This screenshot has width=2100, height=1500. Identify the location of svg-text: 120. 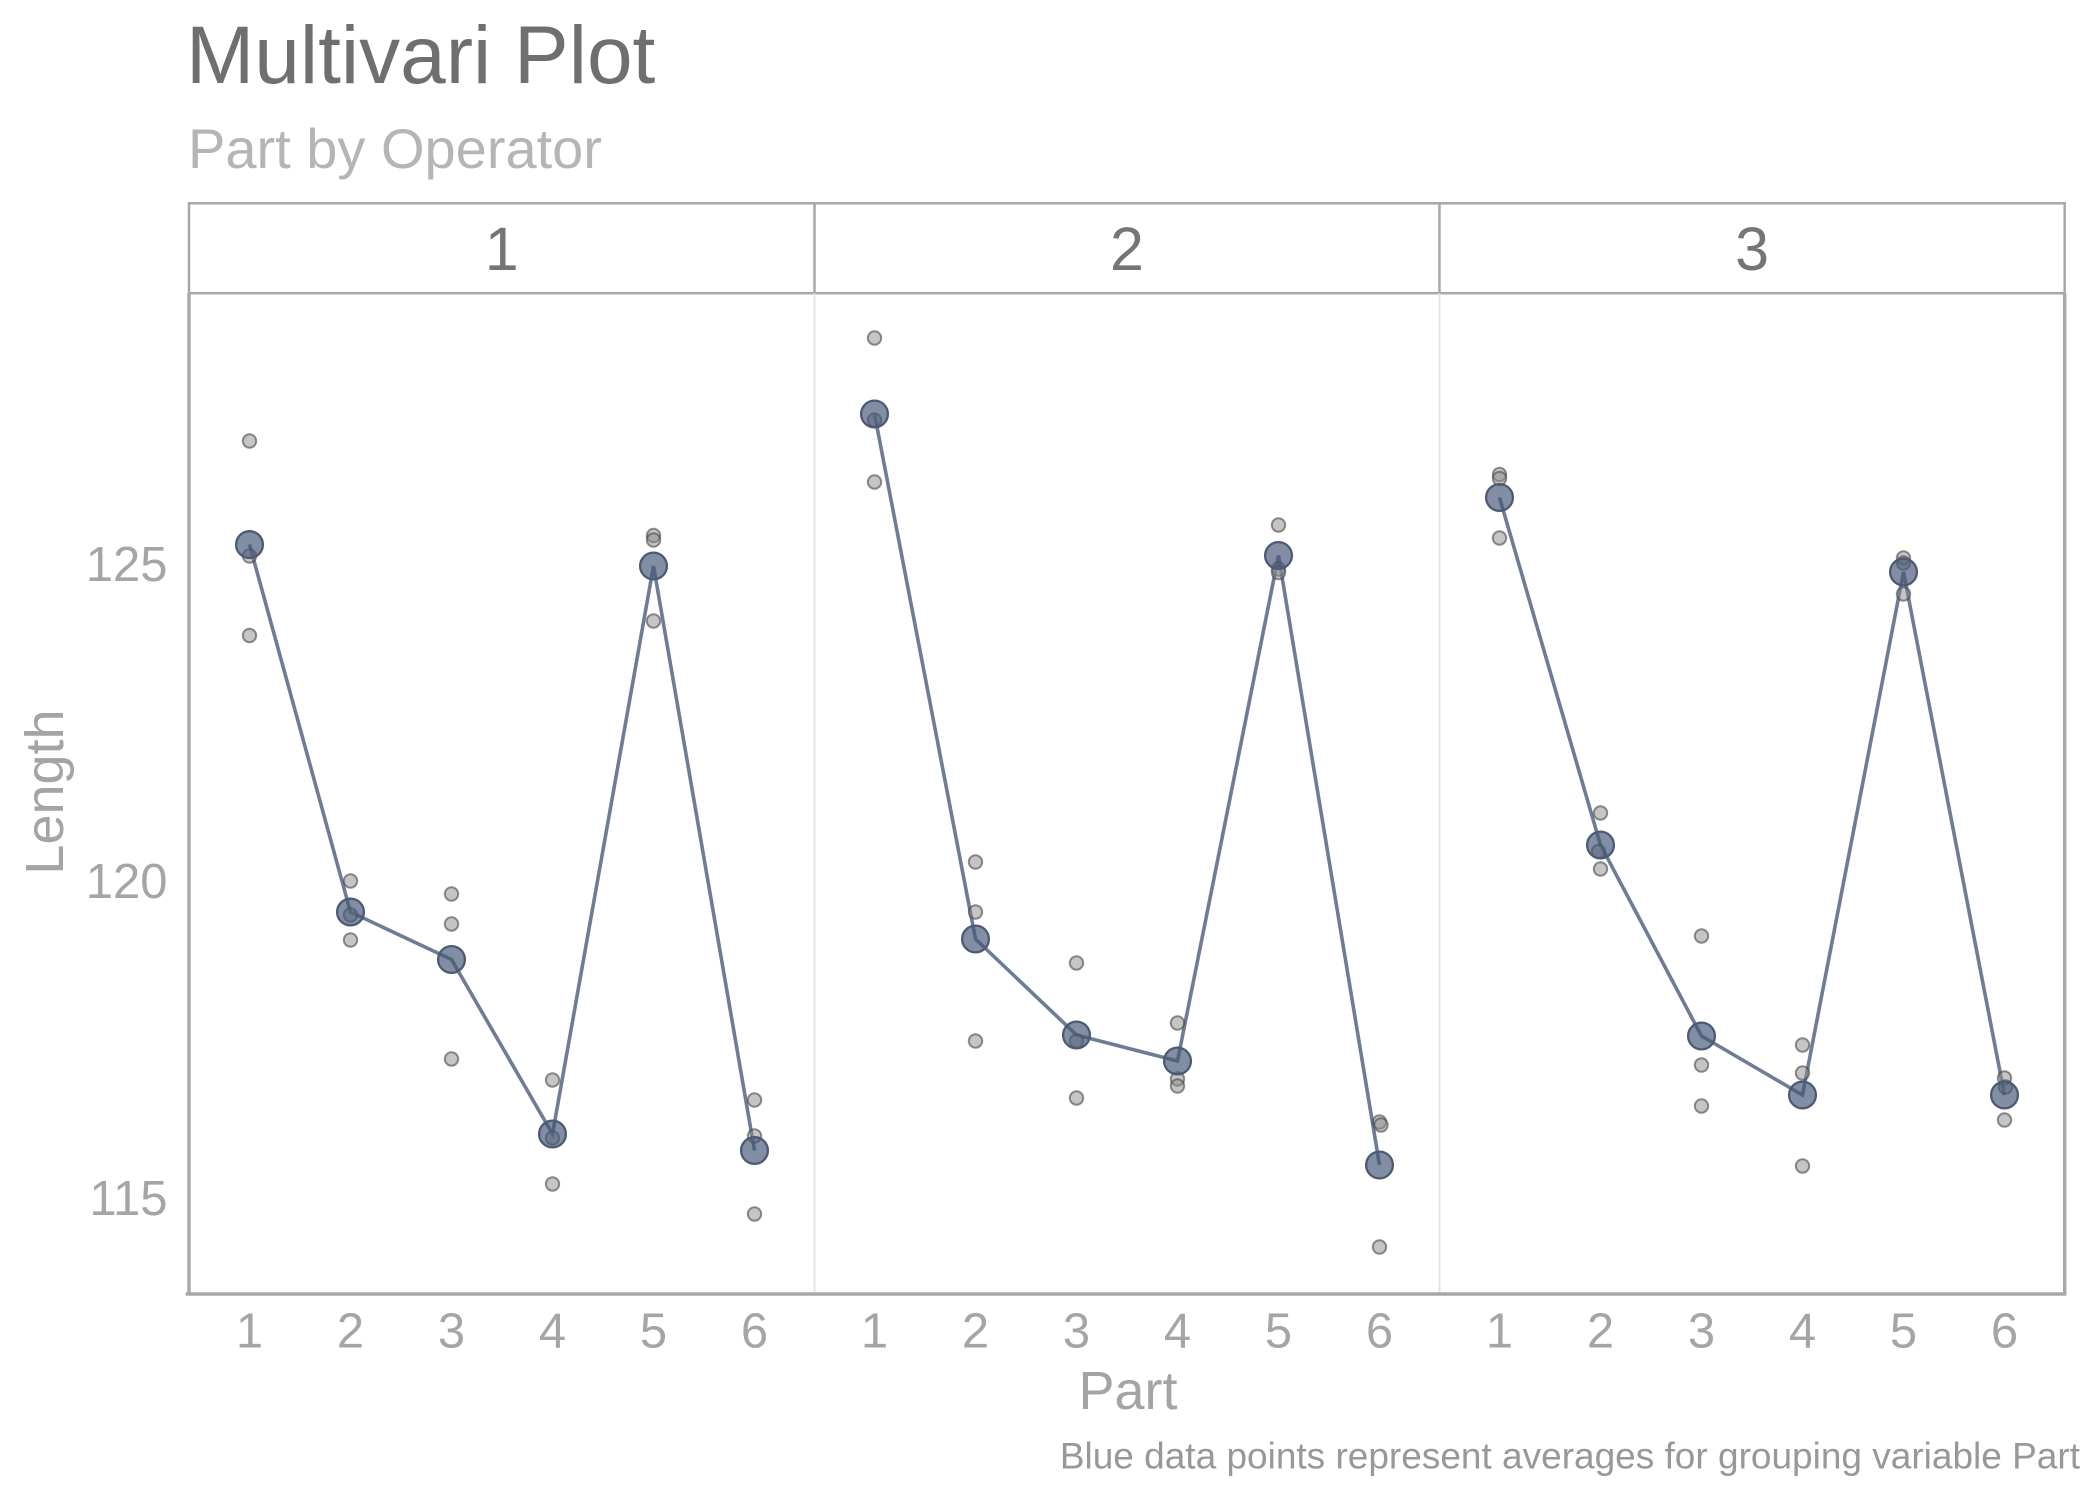
(127, 882).